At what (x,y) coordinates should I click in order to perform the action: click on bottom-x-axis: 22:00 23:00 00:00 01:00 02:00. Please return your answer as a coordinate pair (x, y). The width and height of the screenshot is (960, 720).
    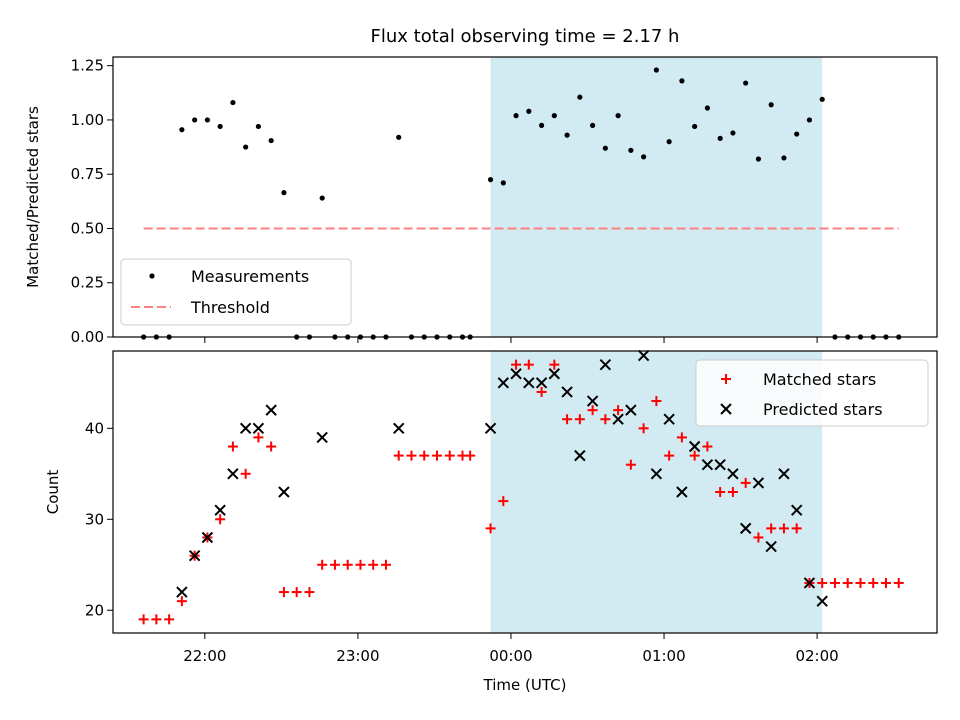
    Looking at the image, I should click on (511, 649).